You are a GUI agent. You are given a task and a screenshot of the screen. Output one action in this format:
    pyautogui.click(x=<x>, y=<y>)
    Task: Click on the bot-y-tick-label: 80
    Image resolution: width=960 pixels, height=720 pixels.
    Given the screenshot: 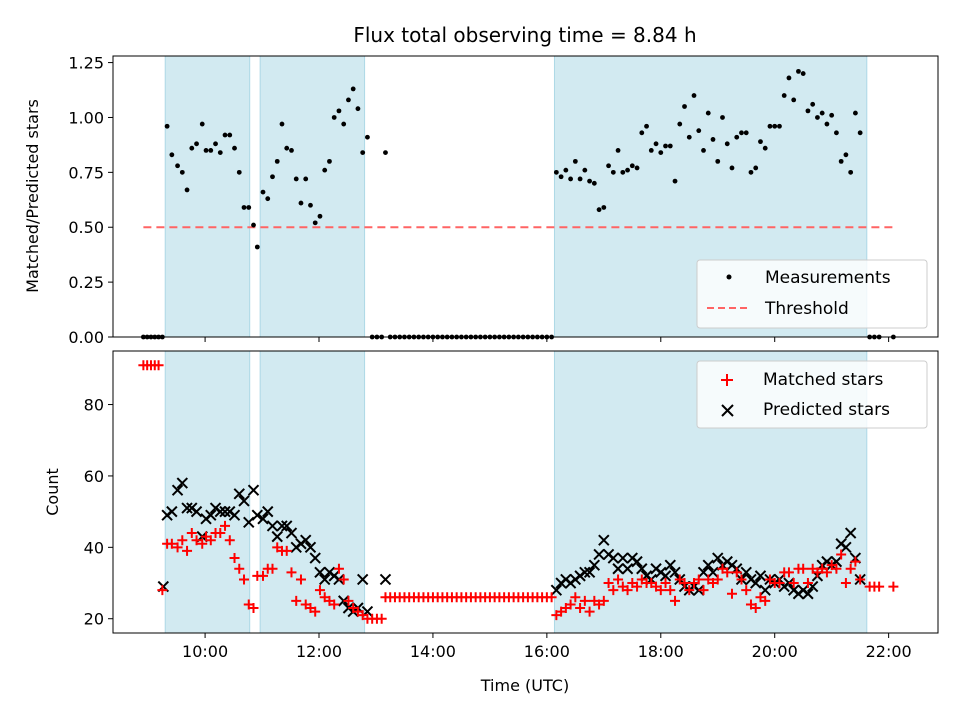 What is the action you would take?
    pyautogui.click(x=94, y=405)
    